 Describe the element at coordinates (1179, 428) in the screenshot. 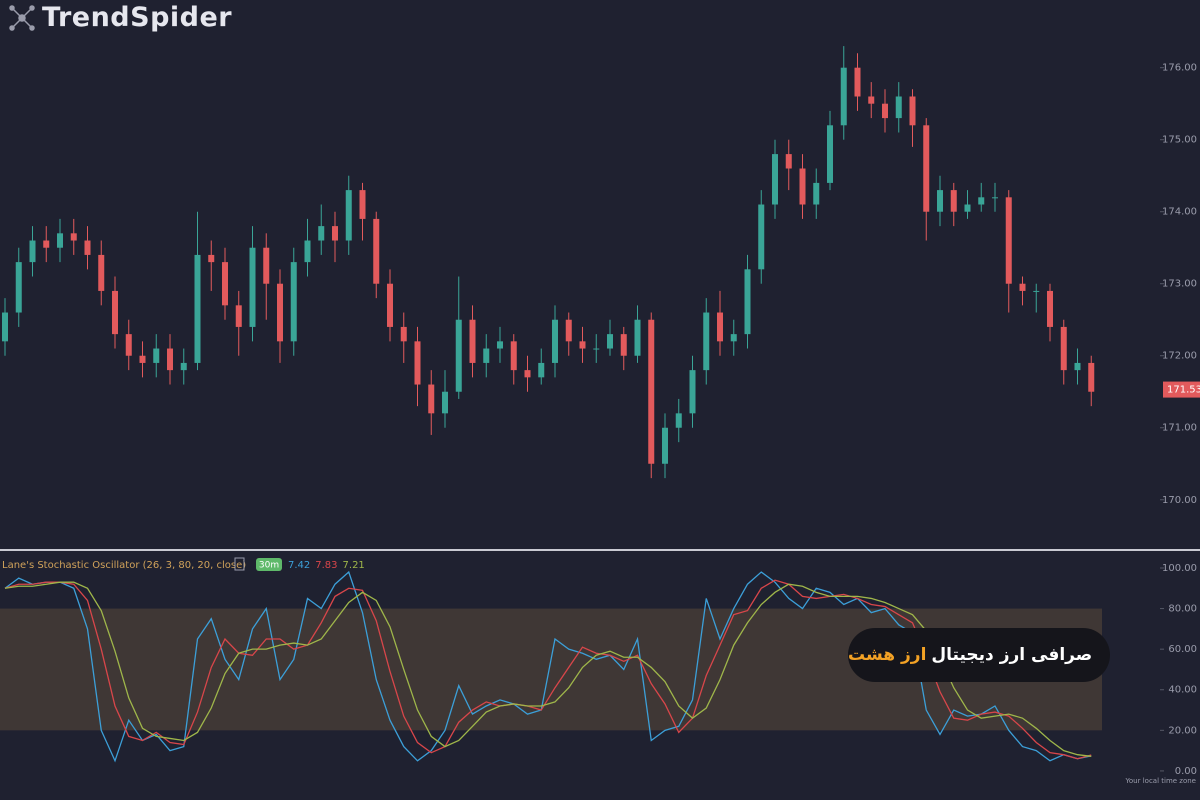

I see `y-tick-label: 171.00` at that location.